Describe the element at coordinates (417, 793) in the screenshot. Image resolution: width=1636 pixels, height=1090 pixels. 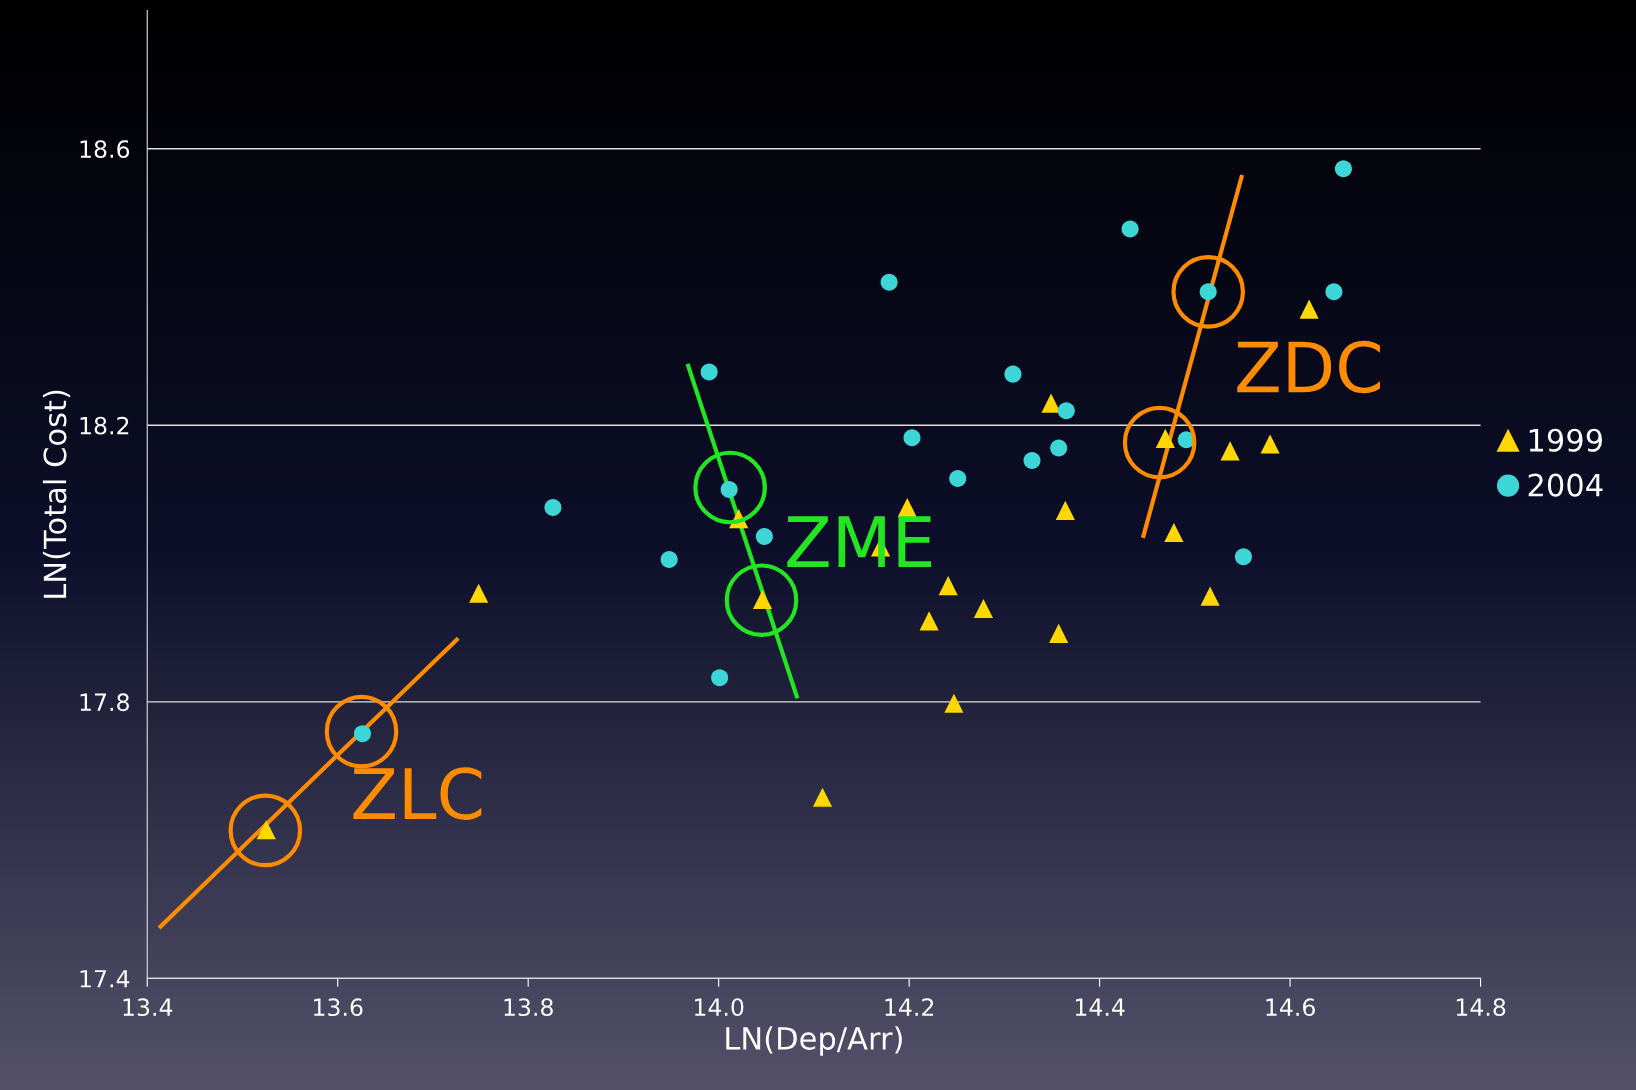
I see `series-label: ZLC` at that location.